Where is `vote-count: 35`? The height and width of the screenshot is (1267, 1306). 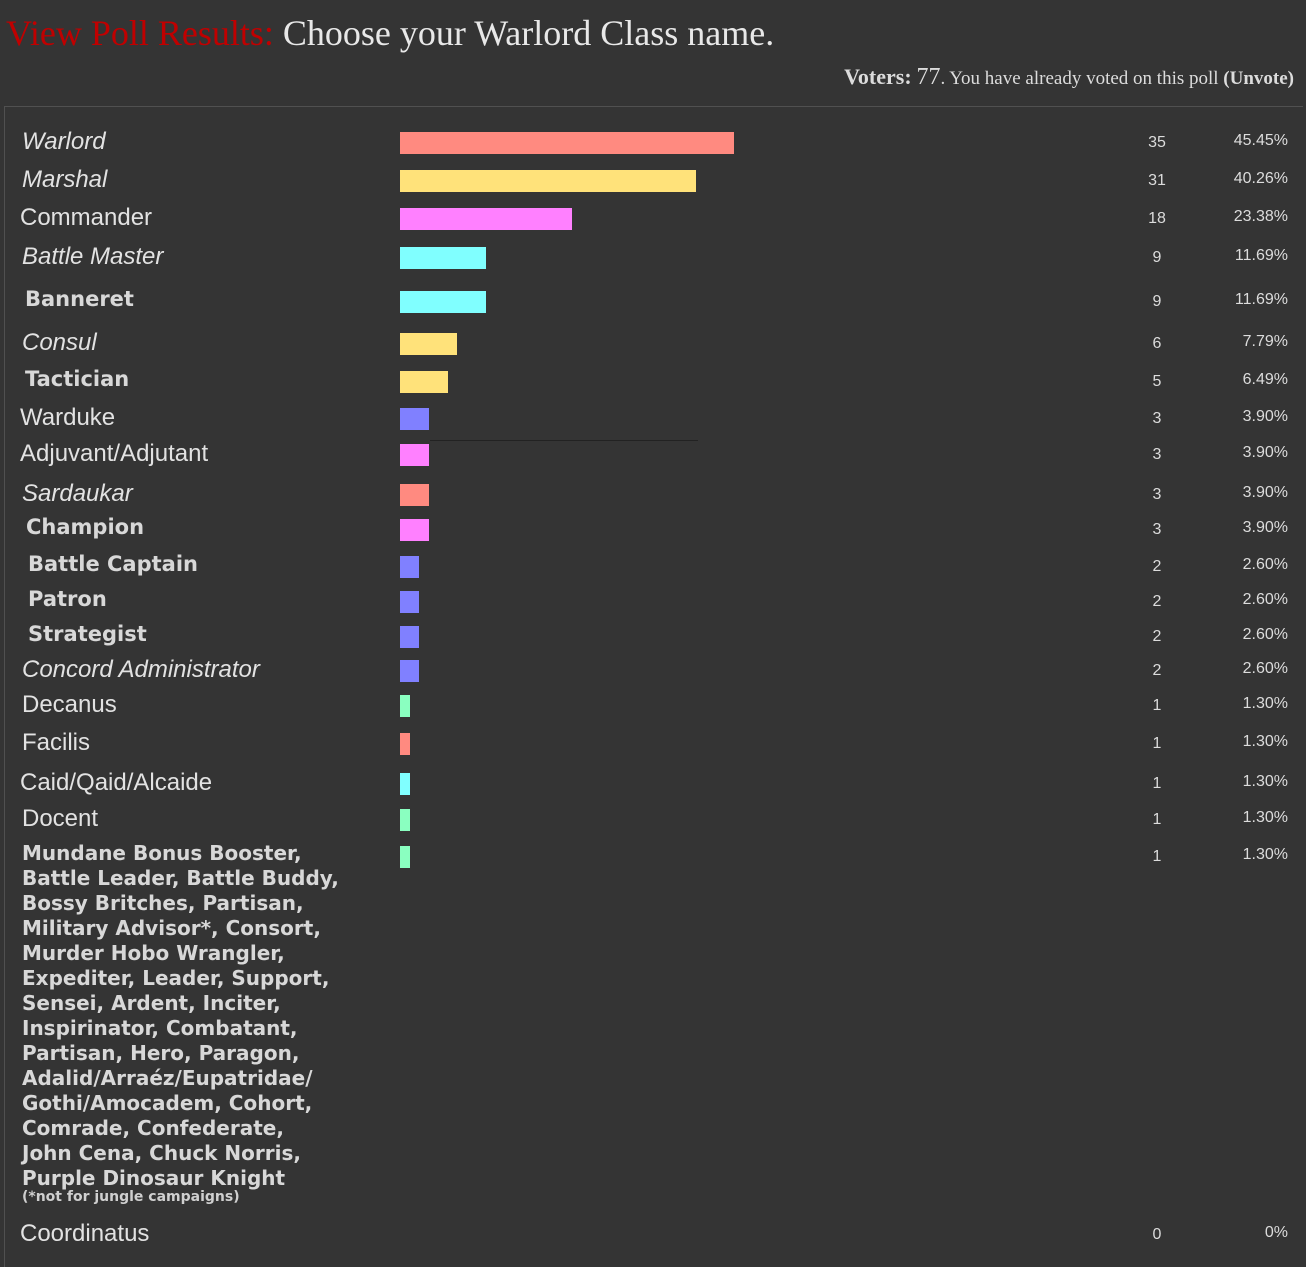 vote-count: 35 is located at coordinates (1157, 142).